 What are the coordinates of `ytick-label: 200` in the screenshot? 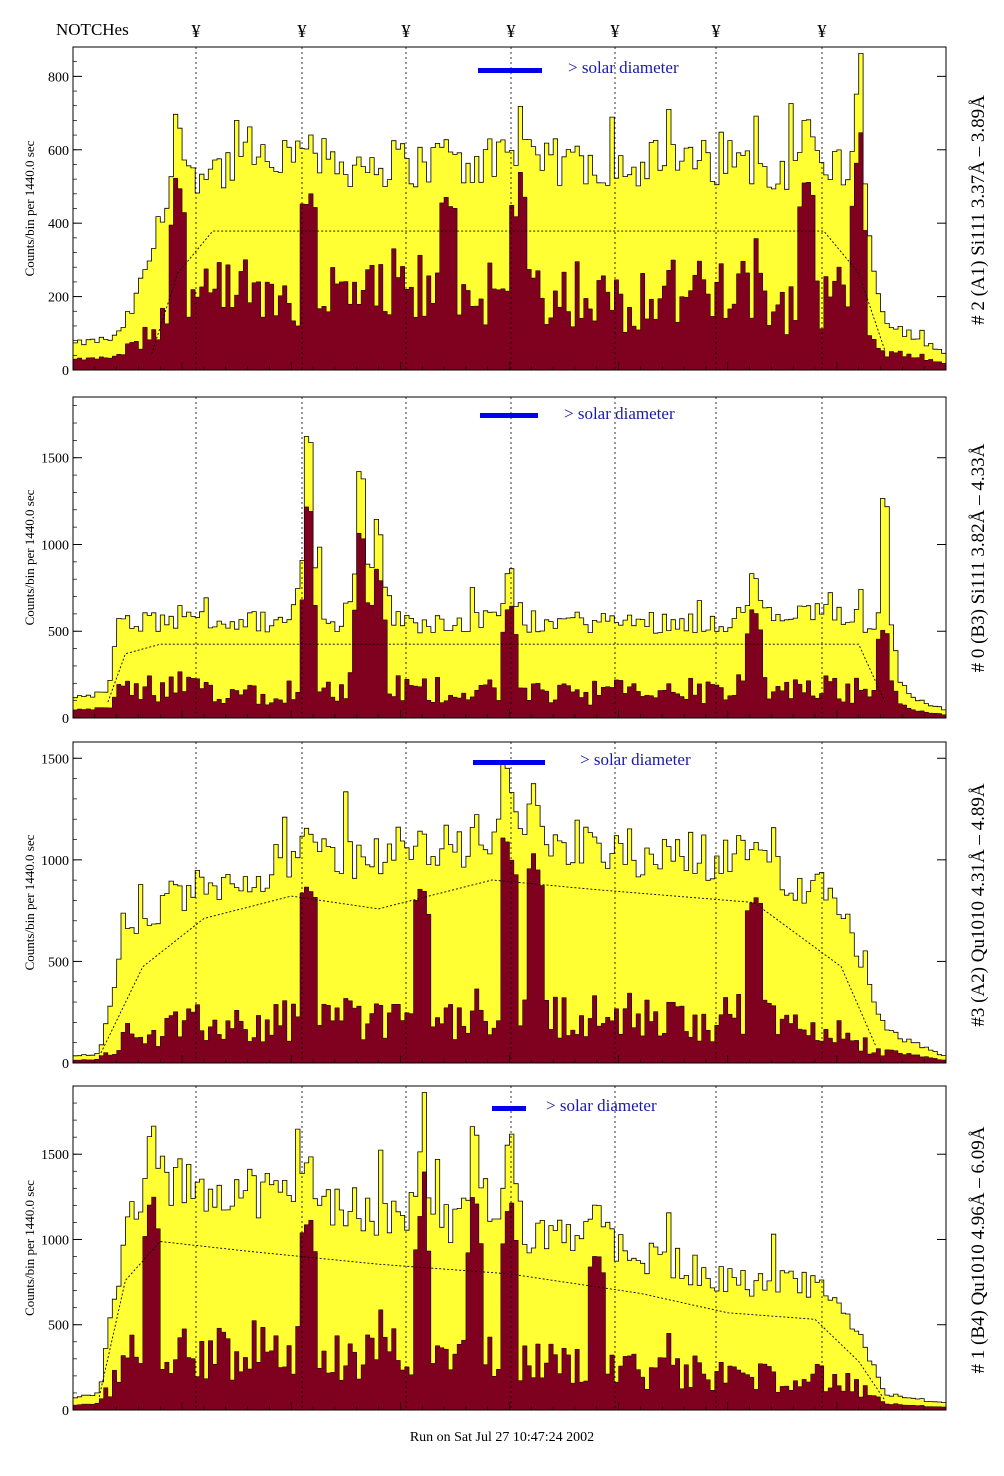 It's located at (58, 298).